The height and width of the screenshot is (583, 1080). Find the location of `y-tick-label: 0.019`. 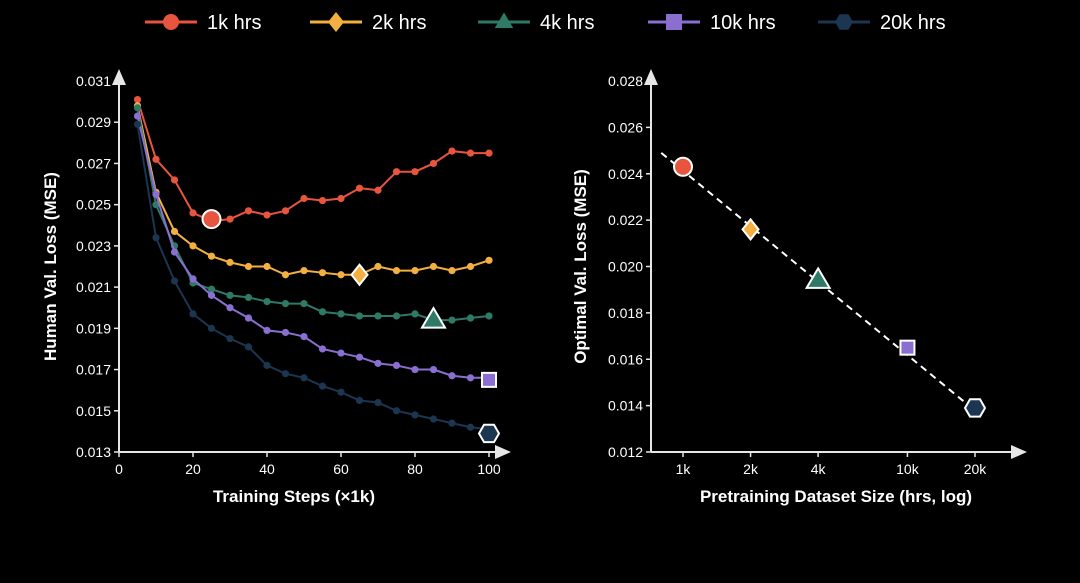

y-tick-label: 0.019 is located at coordinates (93, 328).